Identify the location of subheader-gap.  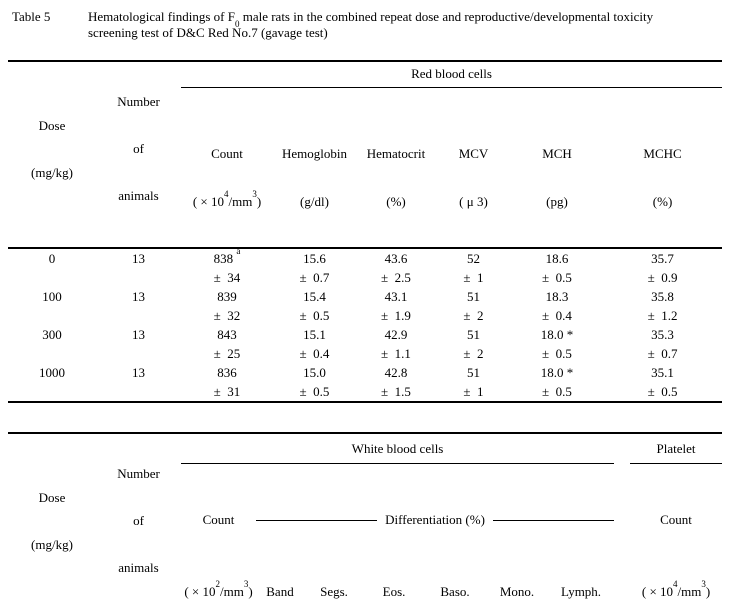
(622, 520).